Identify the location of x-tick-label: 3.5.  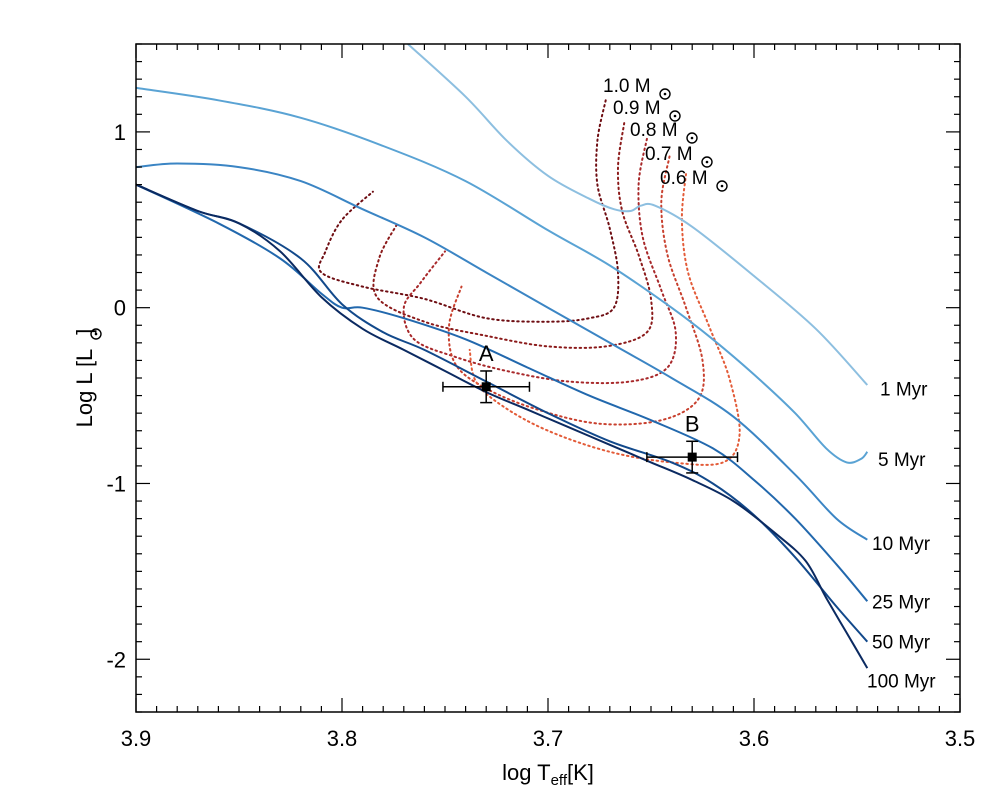
(960, 738).